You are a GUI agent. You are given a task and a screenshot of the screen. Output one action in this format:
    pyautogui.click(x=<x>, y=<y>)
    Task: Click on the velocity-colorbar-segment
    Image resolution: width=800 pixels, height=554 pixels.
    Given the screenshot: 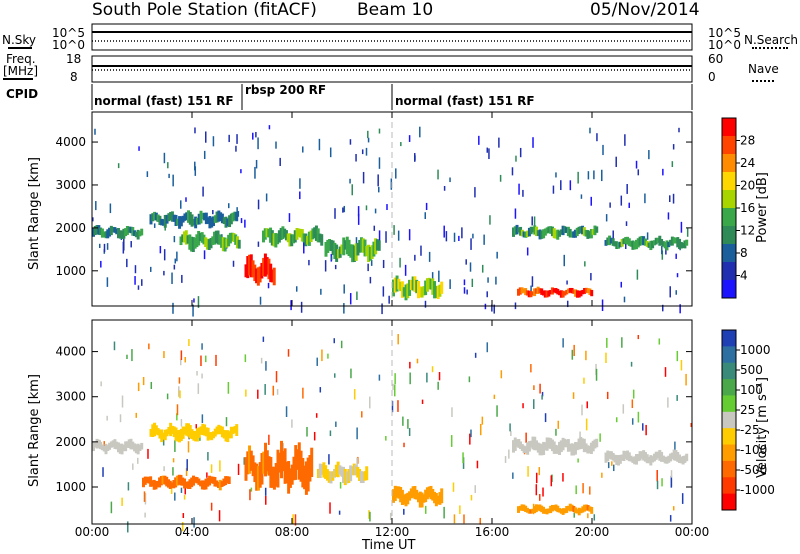 What is the action you would take?
    pyautogui.click(x=729, y=420)
    